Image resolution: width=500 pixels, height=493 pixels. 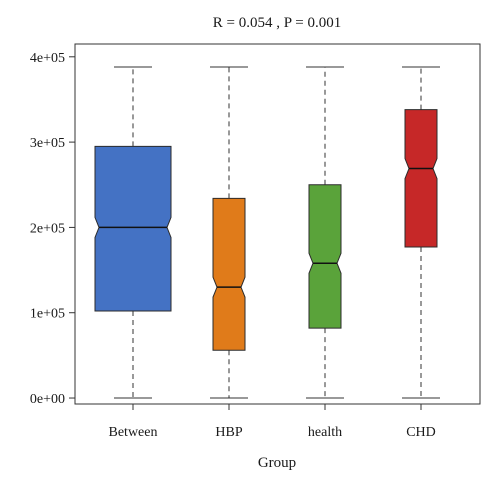 What do you see at coordinates (277, 23) in the screenshot?
I see `chart-title: R = 0.054 , P = 0.001` at bounding box center [277, 23].